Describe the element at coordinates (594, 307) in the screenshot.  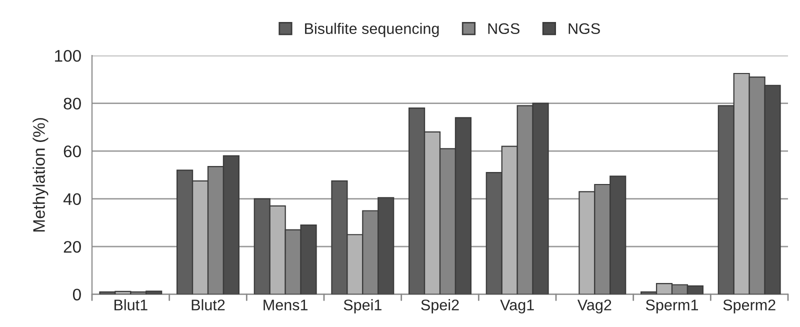
I see `x-tick-label: Vag2` at that location.